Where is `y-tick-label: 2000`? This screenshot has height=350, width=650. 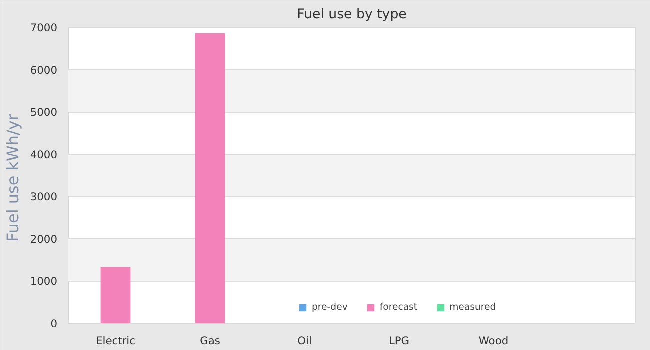 y-tick-label: 2000 is located at coordinates (44, 239).